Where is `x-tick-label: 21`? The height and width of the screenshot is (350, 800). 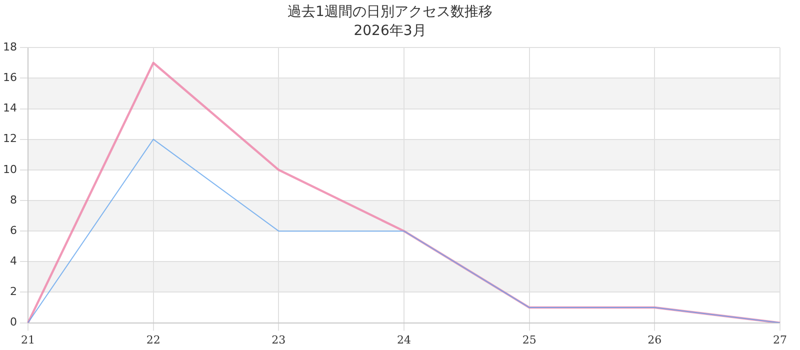
x-tick-label: 21 is located at coordinates (27, 339).